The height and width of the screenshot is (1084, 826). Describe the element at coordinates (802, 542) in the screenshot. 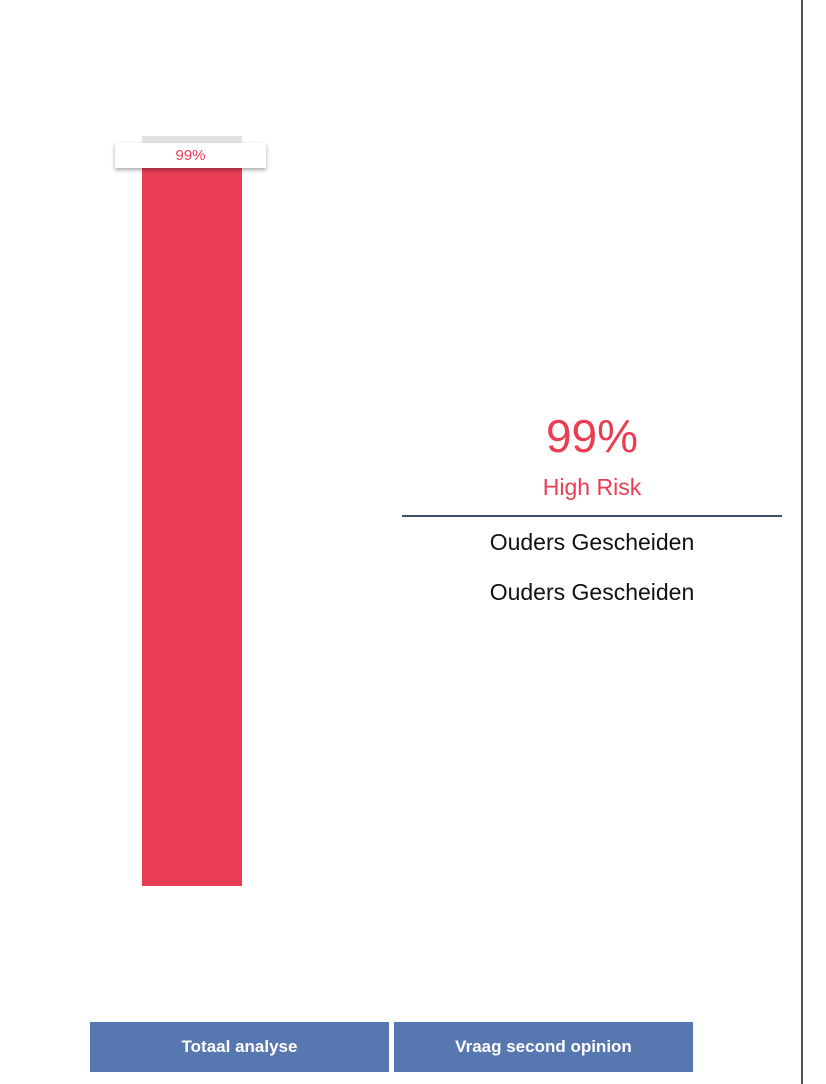

I see `panel-right-border` at that location.